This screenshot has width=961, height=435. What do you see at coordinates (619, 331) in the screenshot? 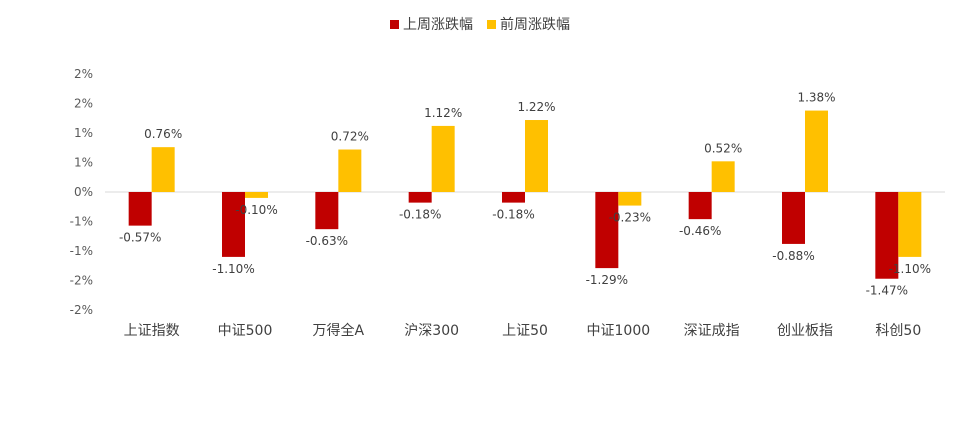
I see `x-tick-label: 中证1000` at bounding box center [619, 331].